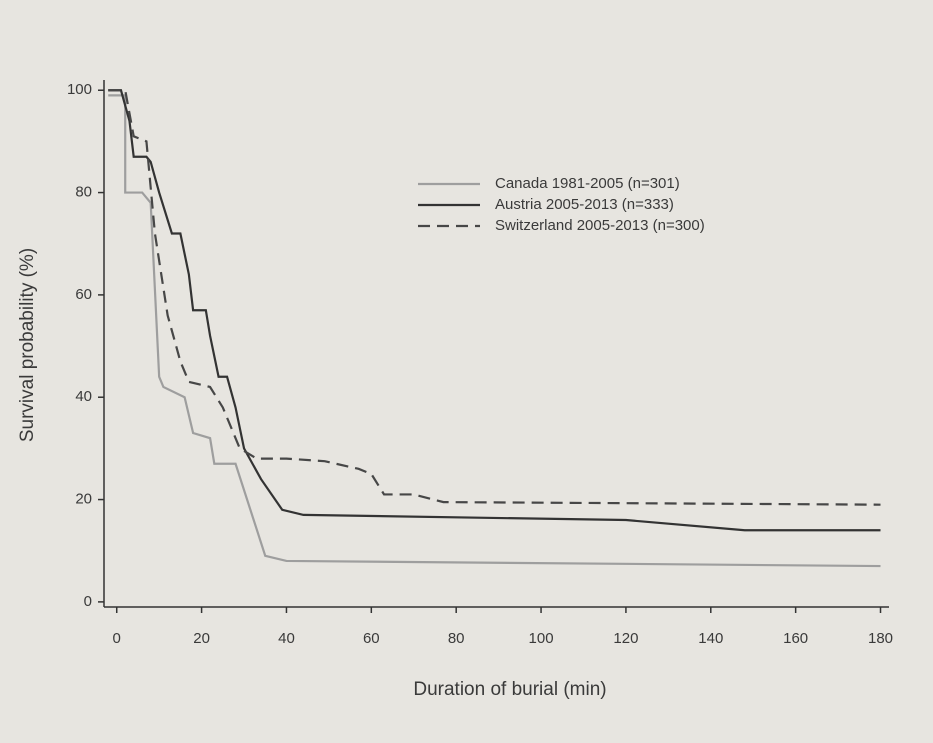 This screenshot has width=933, height=743. What do you see at coordinates (584, 204) in the screenshot?
I see `legend-label: Austria 2005-2013 (n=333)` at bounding box center [584, 204].